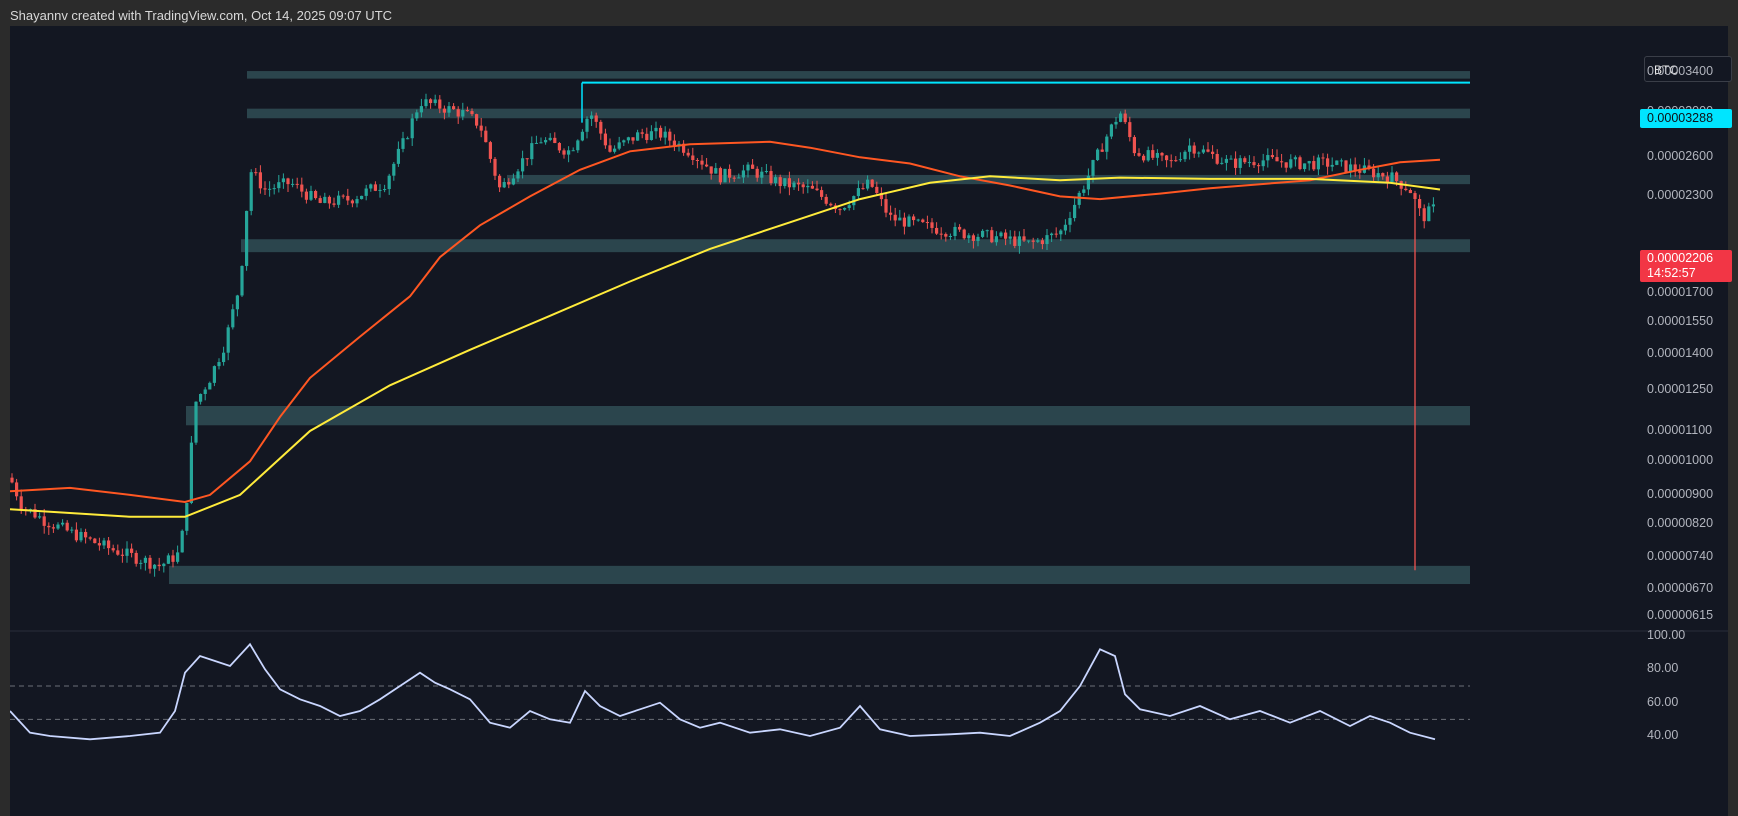 This screenshot has height=816, width=1738. What do you see at coordinates (1688, 69) in the screenshot?
I see `symbol-button: BTC` at bounding box center [1688, 69].